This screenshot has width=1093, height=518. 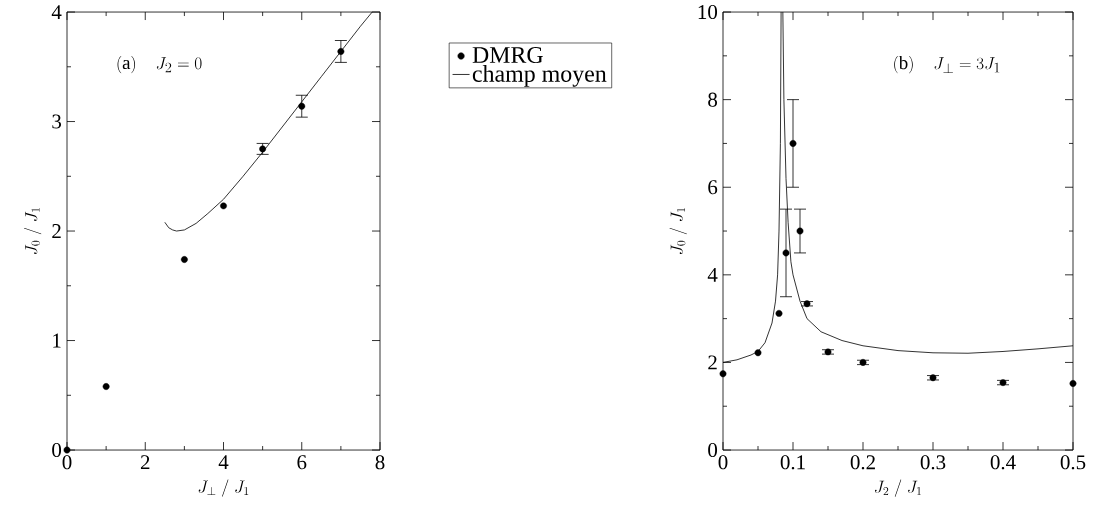 I want to click on annotation: $\mathrm{(a)}\quad J_{2}=0$, so click(x=159, y=64).